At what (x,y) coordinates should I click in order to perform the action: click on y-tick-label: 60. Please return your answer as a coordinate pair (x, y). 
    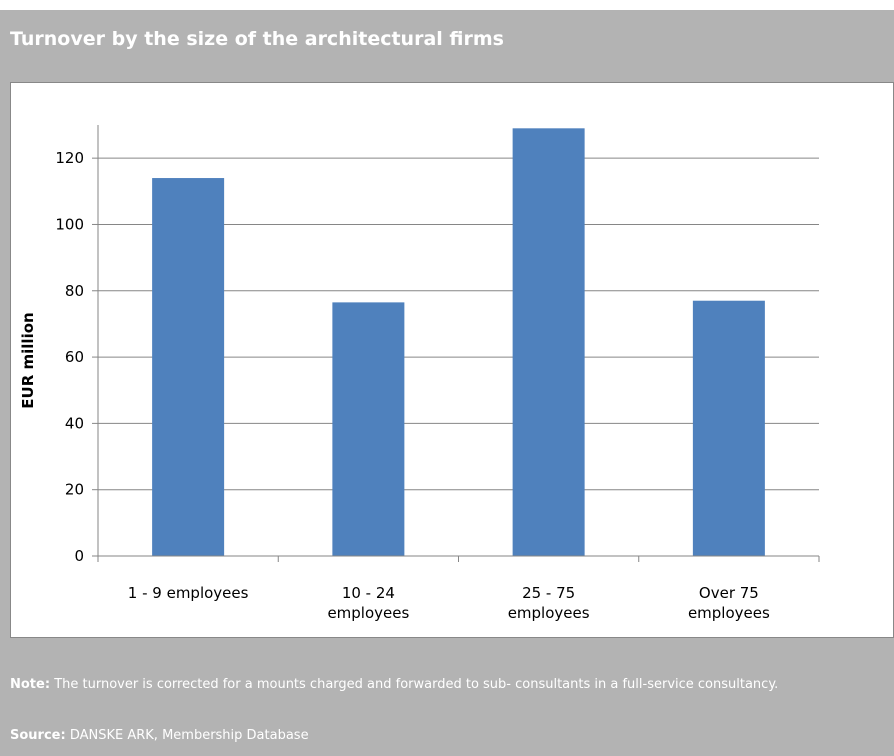
    Looking at the image, I should click on (74, 357).